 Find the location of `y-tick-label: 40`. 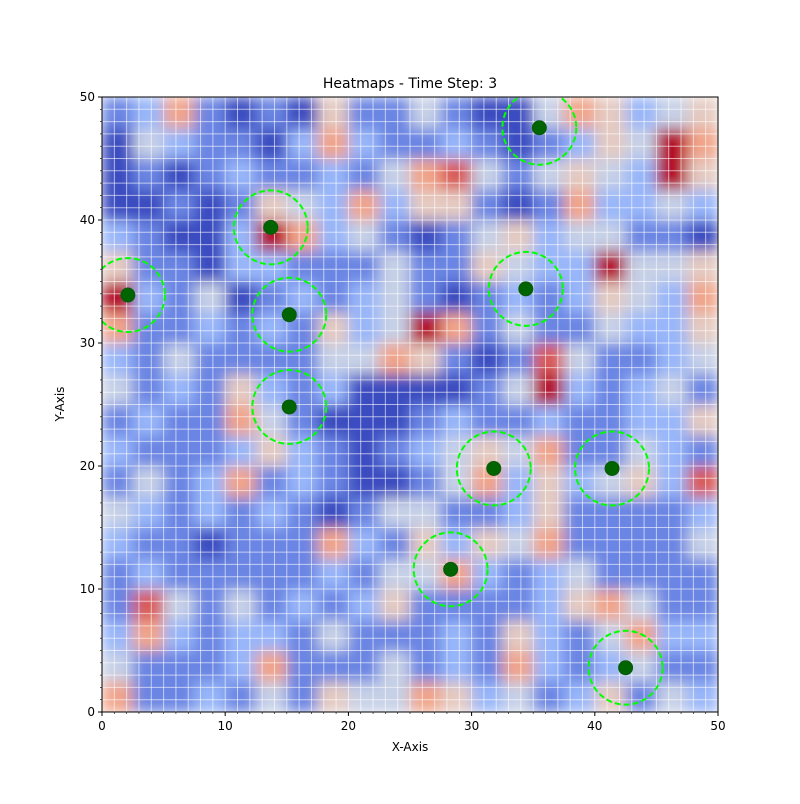

y-tick-label: 40 is located at coordinates (87, 220).